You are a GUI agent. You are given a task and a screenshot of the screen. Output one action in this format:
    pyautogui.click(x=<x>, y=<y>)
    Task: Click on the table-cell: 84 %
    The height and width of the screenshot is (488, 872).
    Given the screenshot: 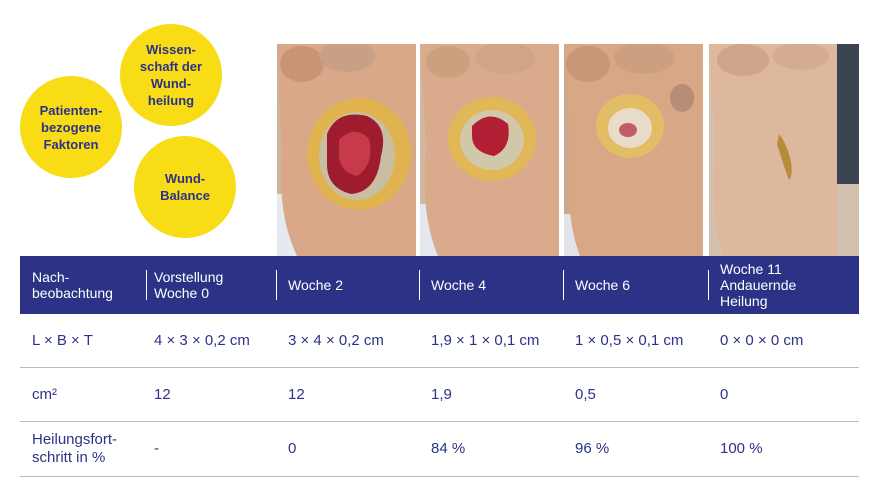 What is the action you would take?
    pyautogui.click(x=448, y=448)
    